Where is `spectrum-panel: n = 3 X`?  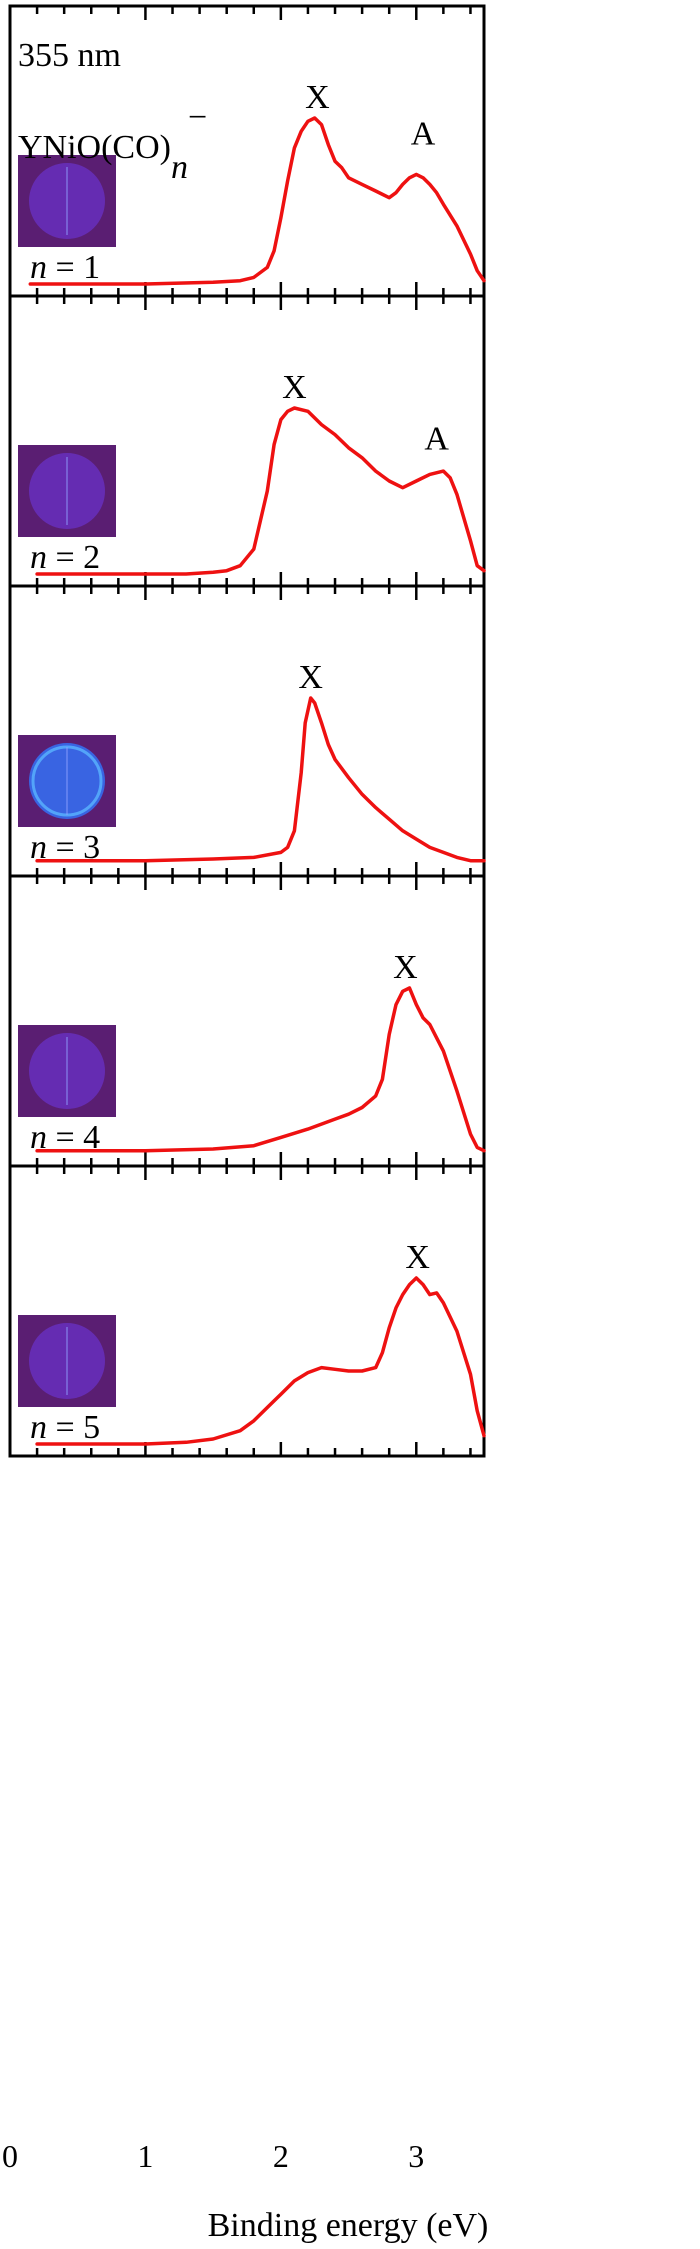 spectrum-panel: n = 3 X is located at coordinates (247, 731).